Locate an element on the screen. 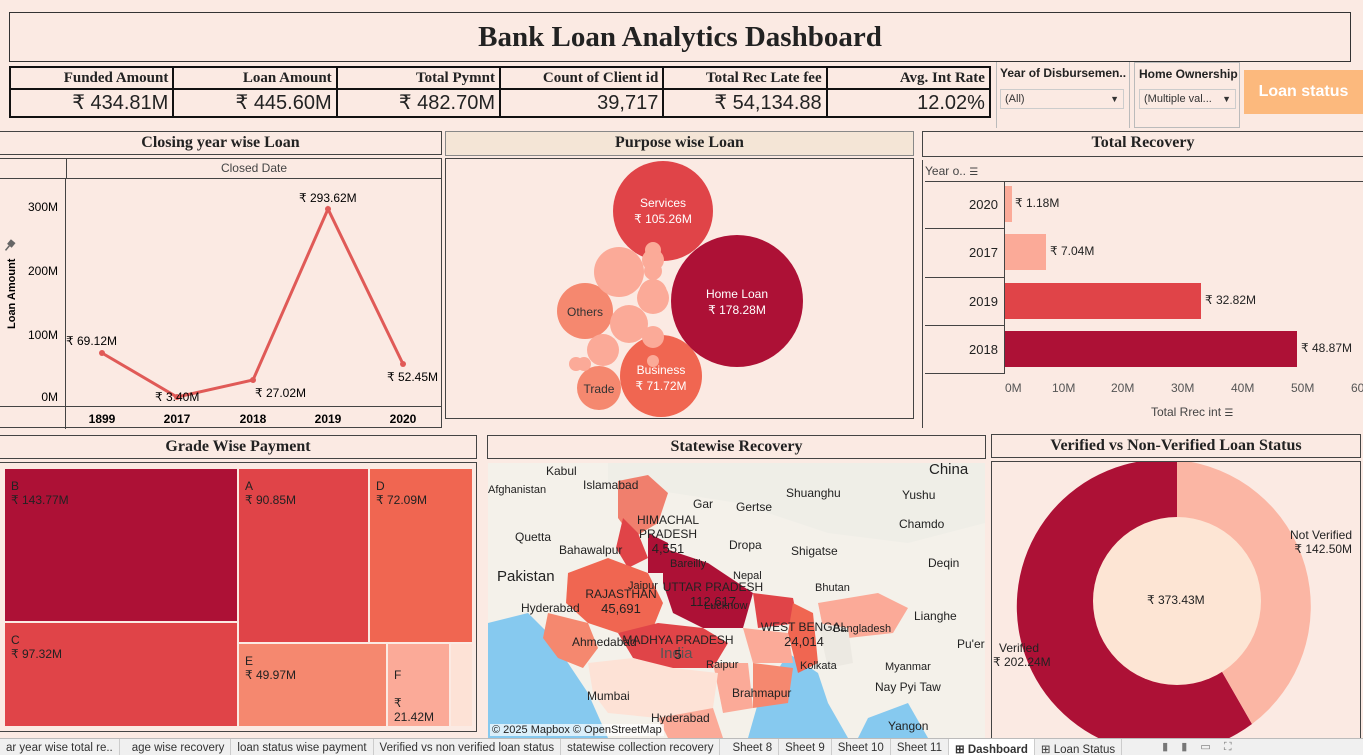 This screenshot has width=1363, height=755. place-label: Gertse is located at coordinates (754, 507).